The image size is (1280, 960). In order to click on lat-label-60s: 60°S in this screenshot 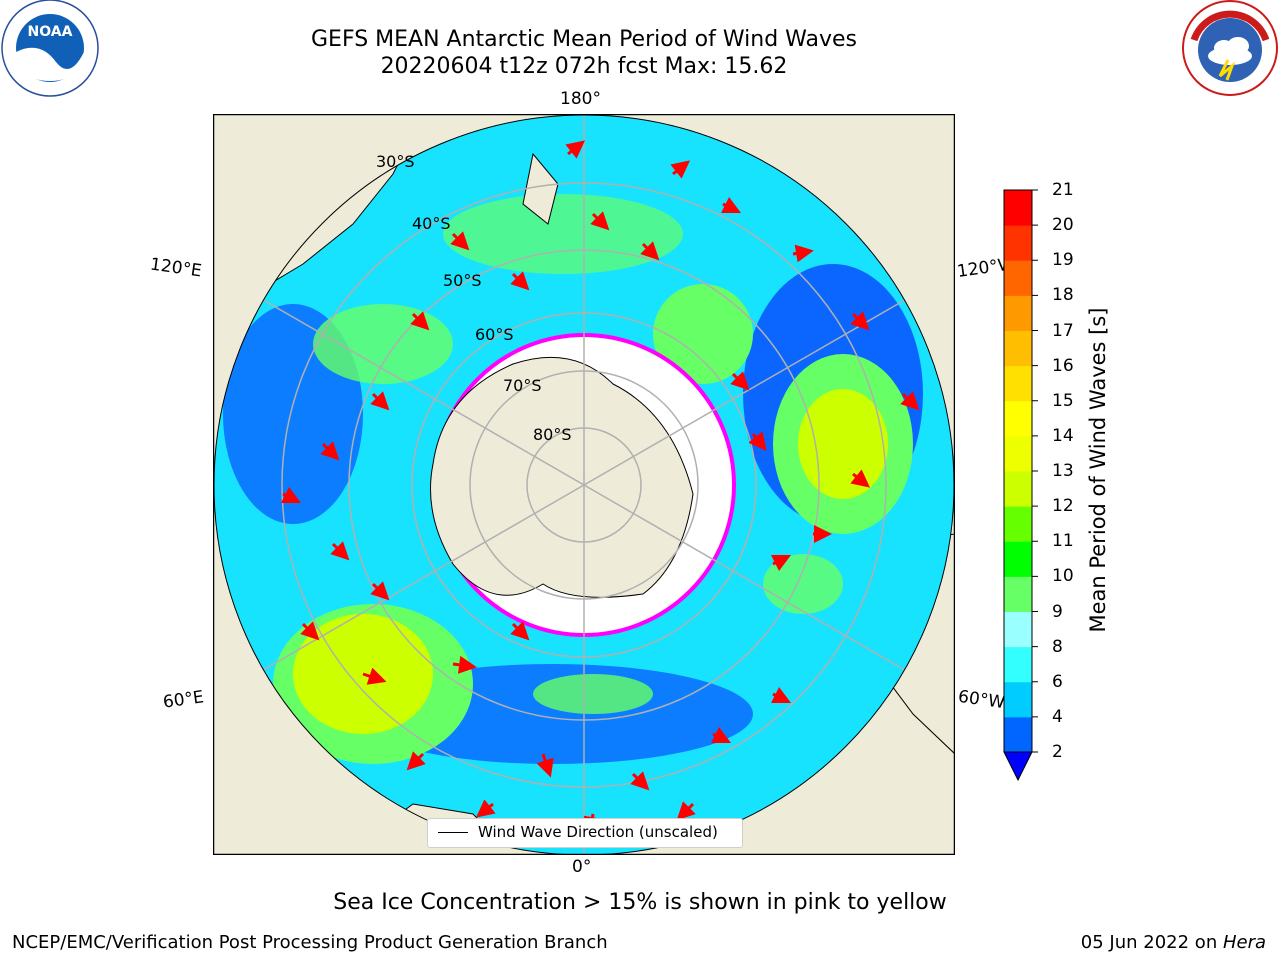, I will do `click(494, 334)`.